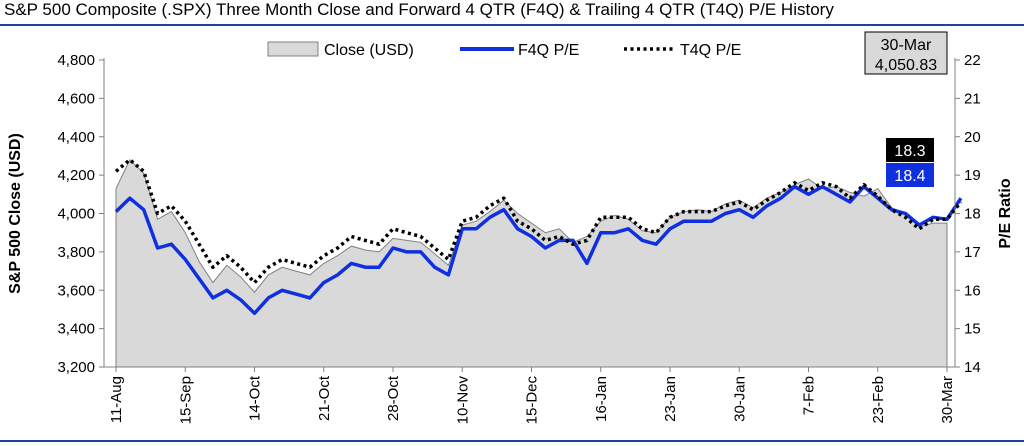  What do you see at coordinates (1005, 213) in the screenshot?
I see `right-axis-title: P/E Ratio` at bounding box center [1005, 213].